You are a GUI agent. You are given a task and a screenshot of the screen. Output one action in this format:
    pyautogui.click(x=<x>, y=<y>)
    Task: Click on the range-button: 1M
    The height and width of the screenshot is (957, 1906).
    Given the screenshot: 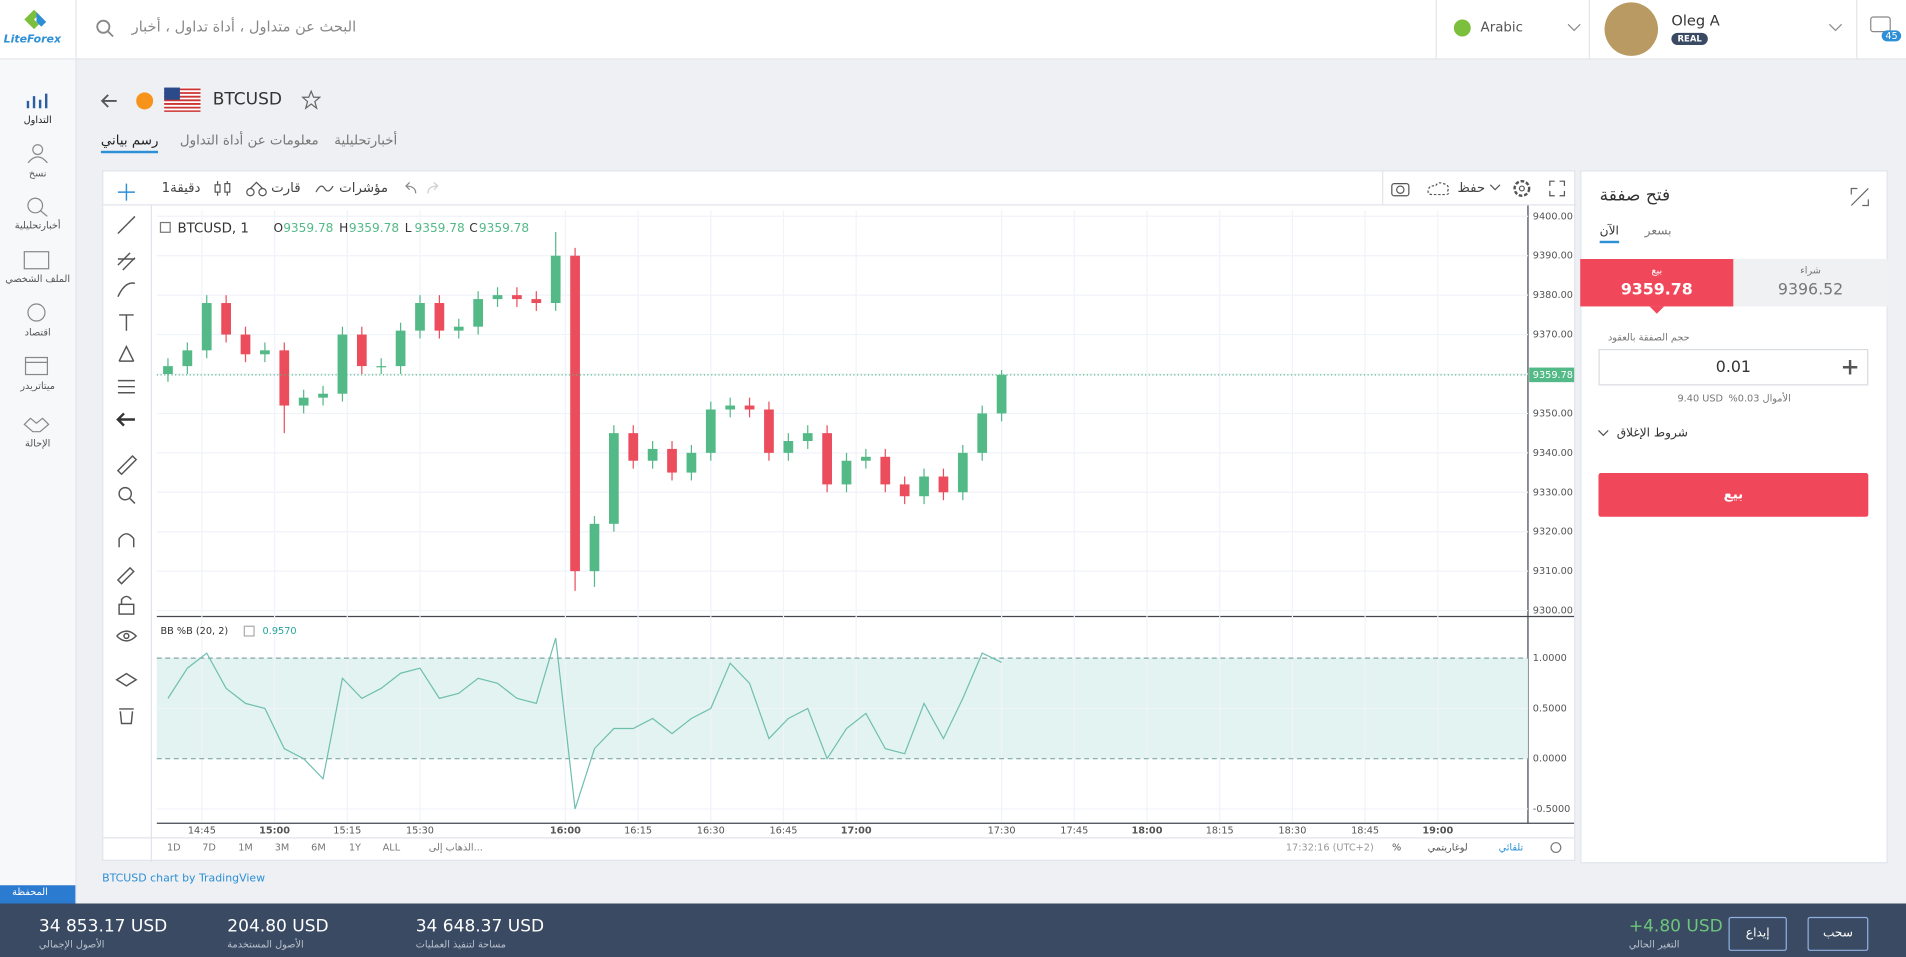 What is the action you would take?
    pyautogui.click(x=245, y=848)
    